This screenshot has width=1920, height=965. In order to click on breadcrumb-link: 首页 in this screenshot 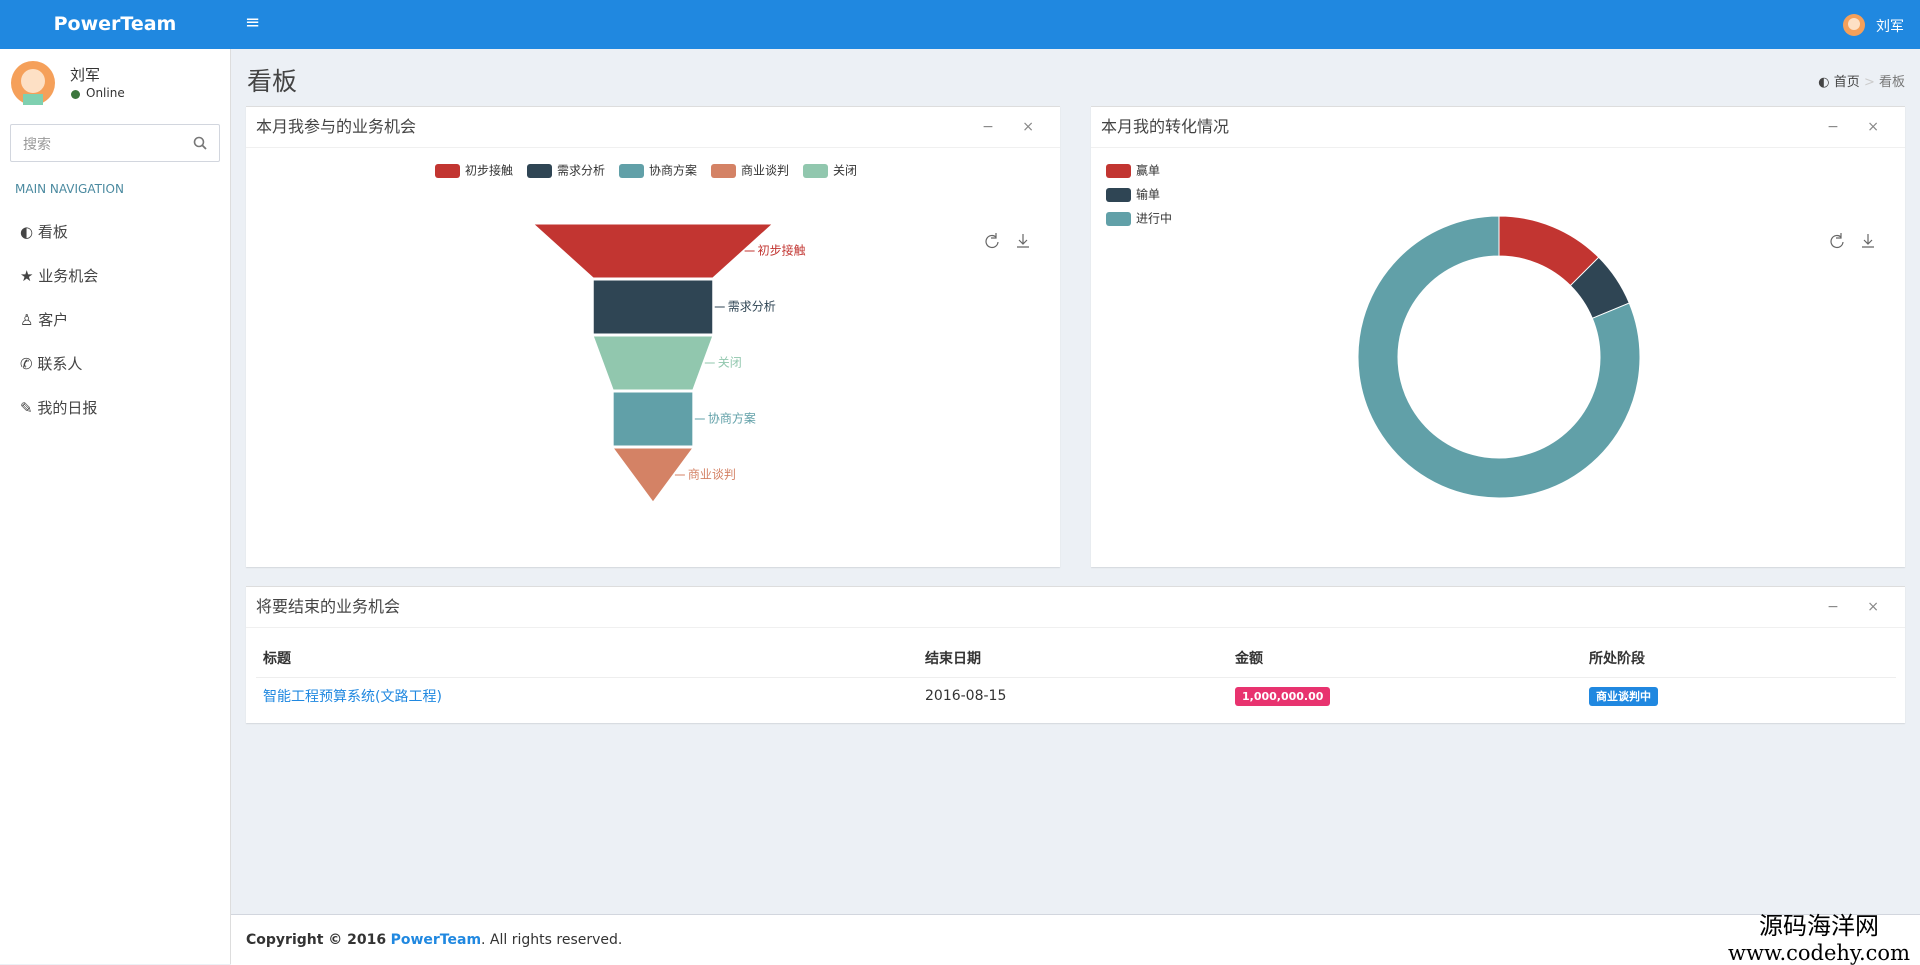, I will do `click(1846, 82)`.